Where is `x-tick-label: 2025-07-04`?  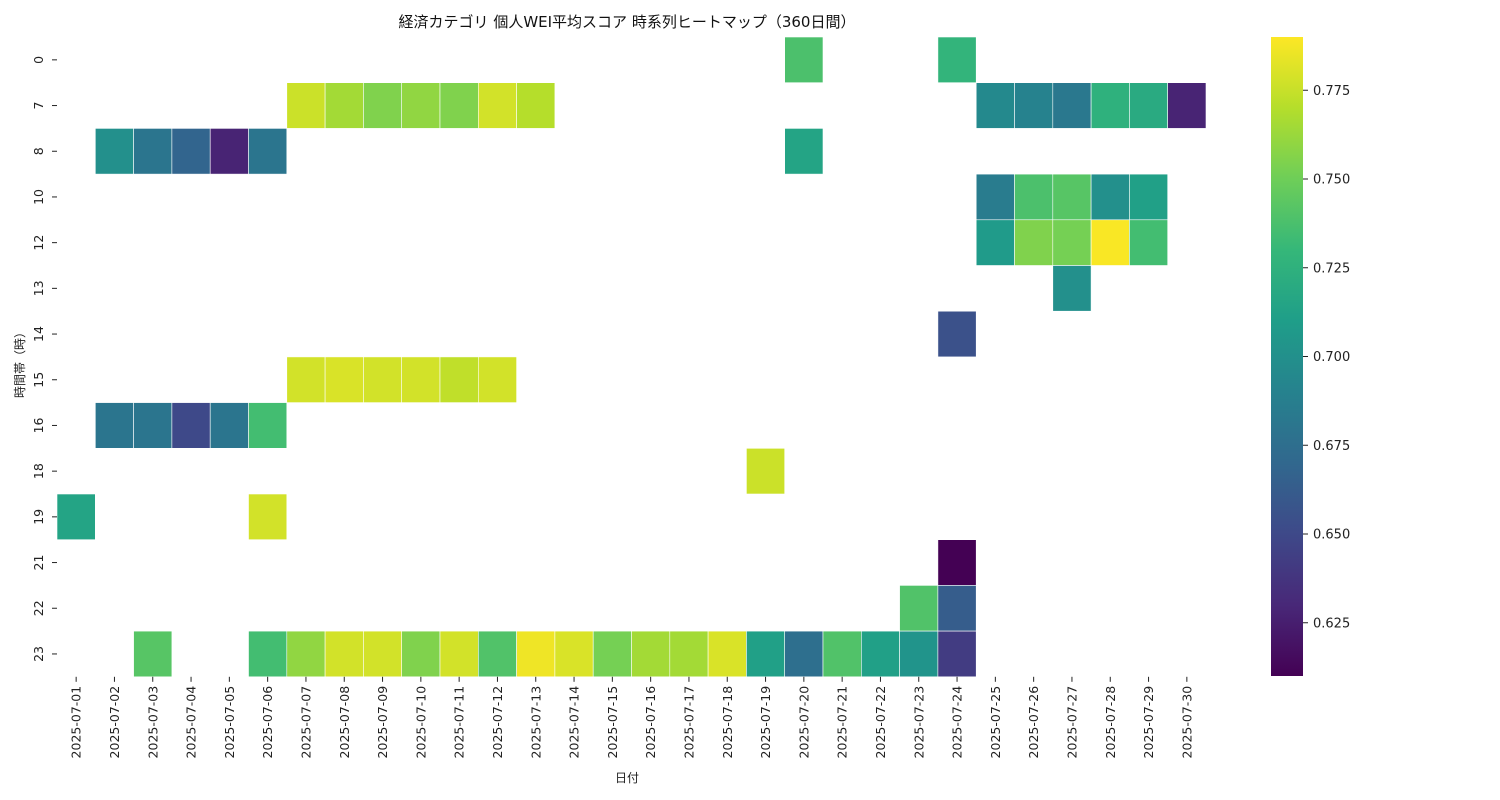 x-tick-label: 2025-07-04 is located at coordinates (191, 722).